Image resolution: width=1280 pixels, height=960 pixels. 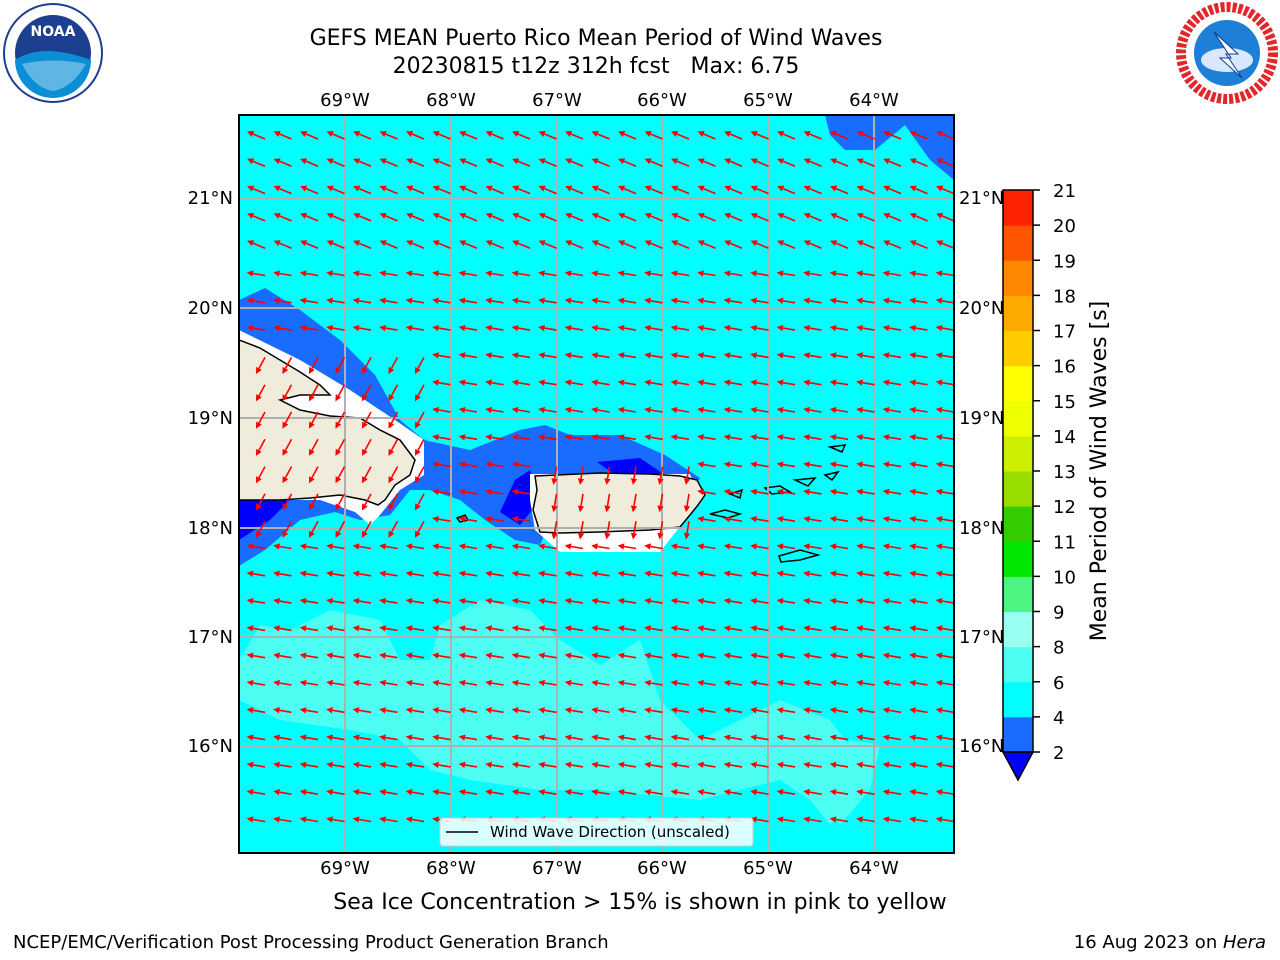 What do you see at coordinates (874, 868) in the screenshot?
I see `lon-label: 64°W` at bounding box center [874, 868].